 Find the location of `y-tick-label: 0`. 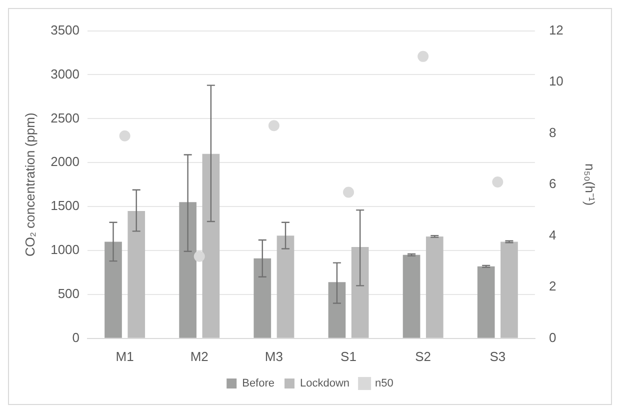

y-tick-label: 0 is located at coordinates (76, 337).